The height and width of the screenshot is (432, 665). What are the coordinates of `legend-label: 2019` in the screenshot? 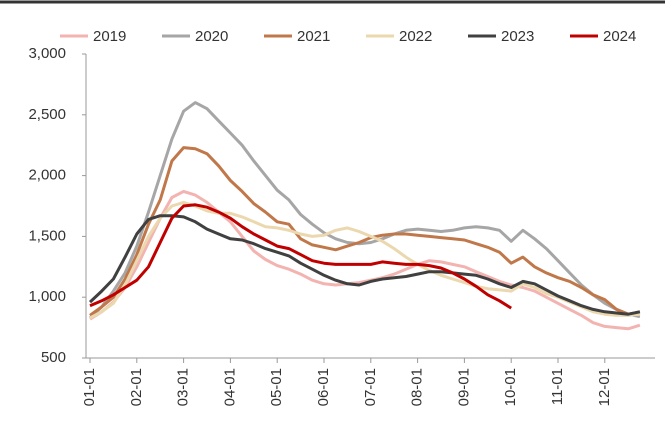 It's located at (109, 36).